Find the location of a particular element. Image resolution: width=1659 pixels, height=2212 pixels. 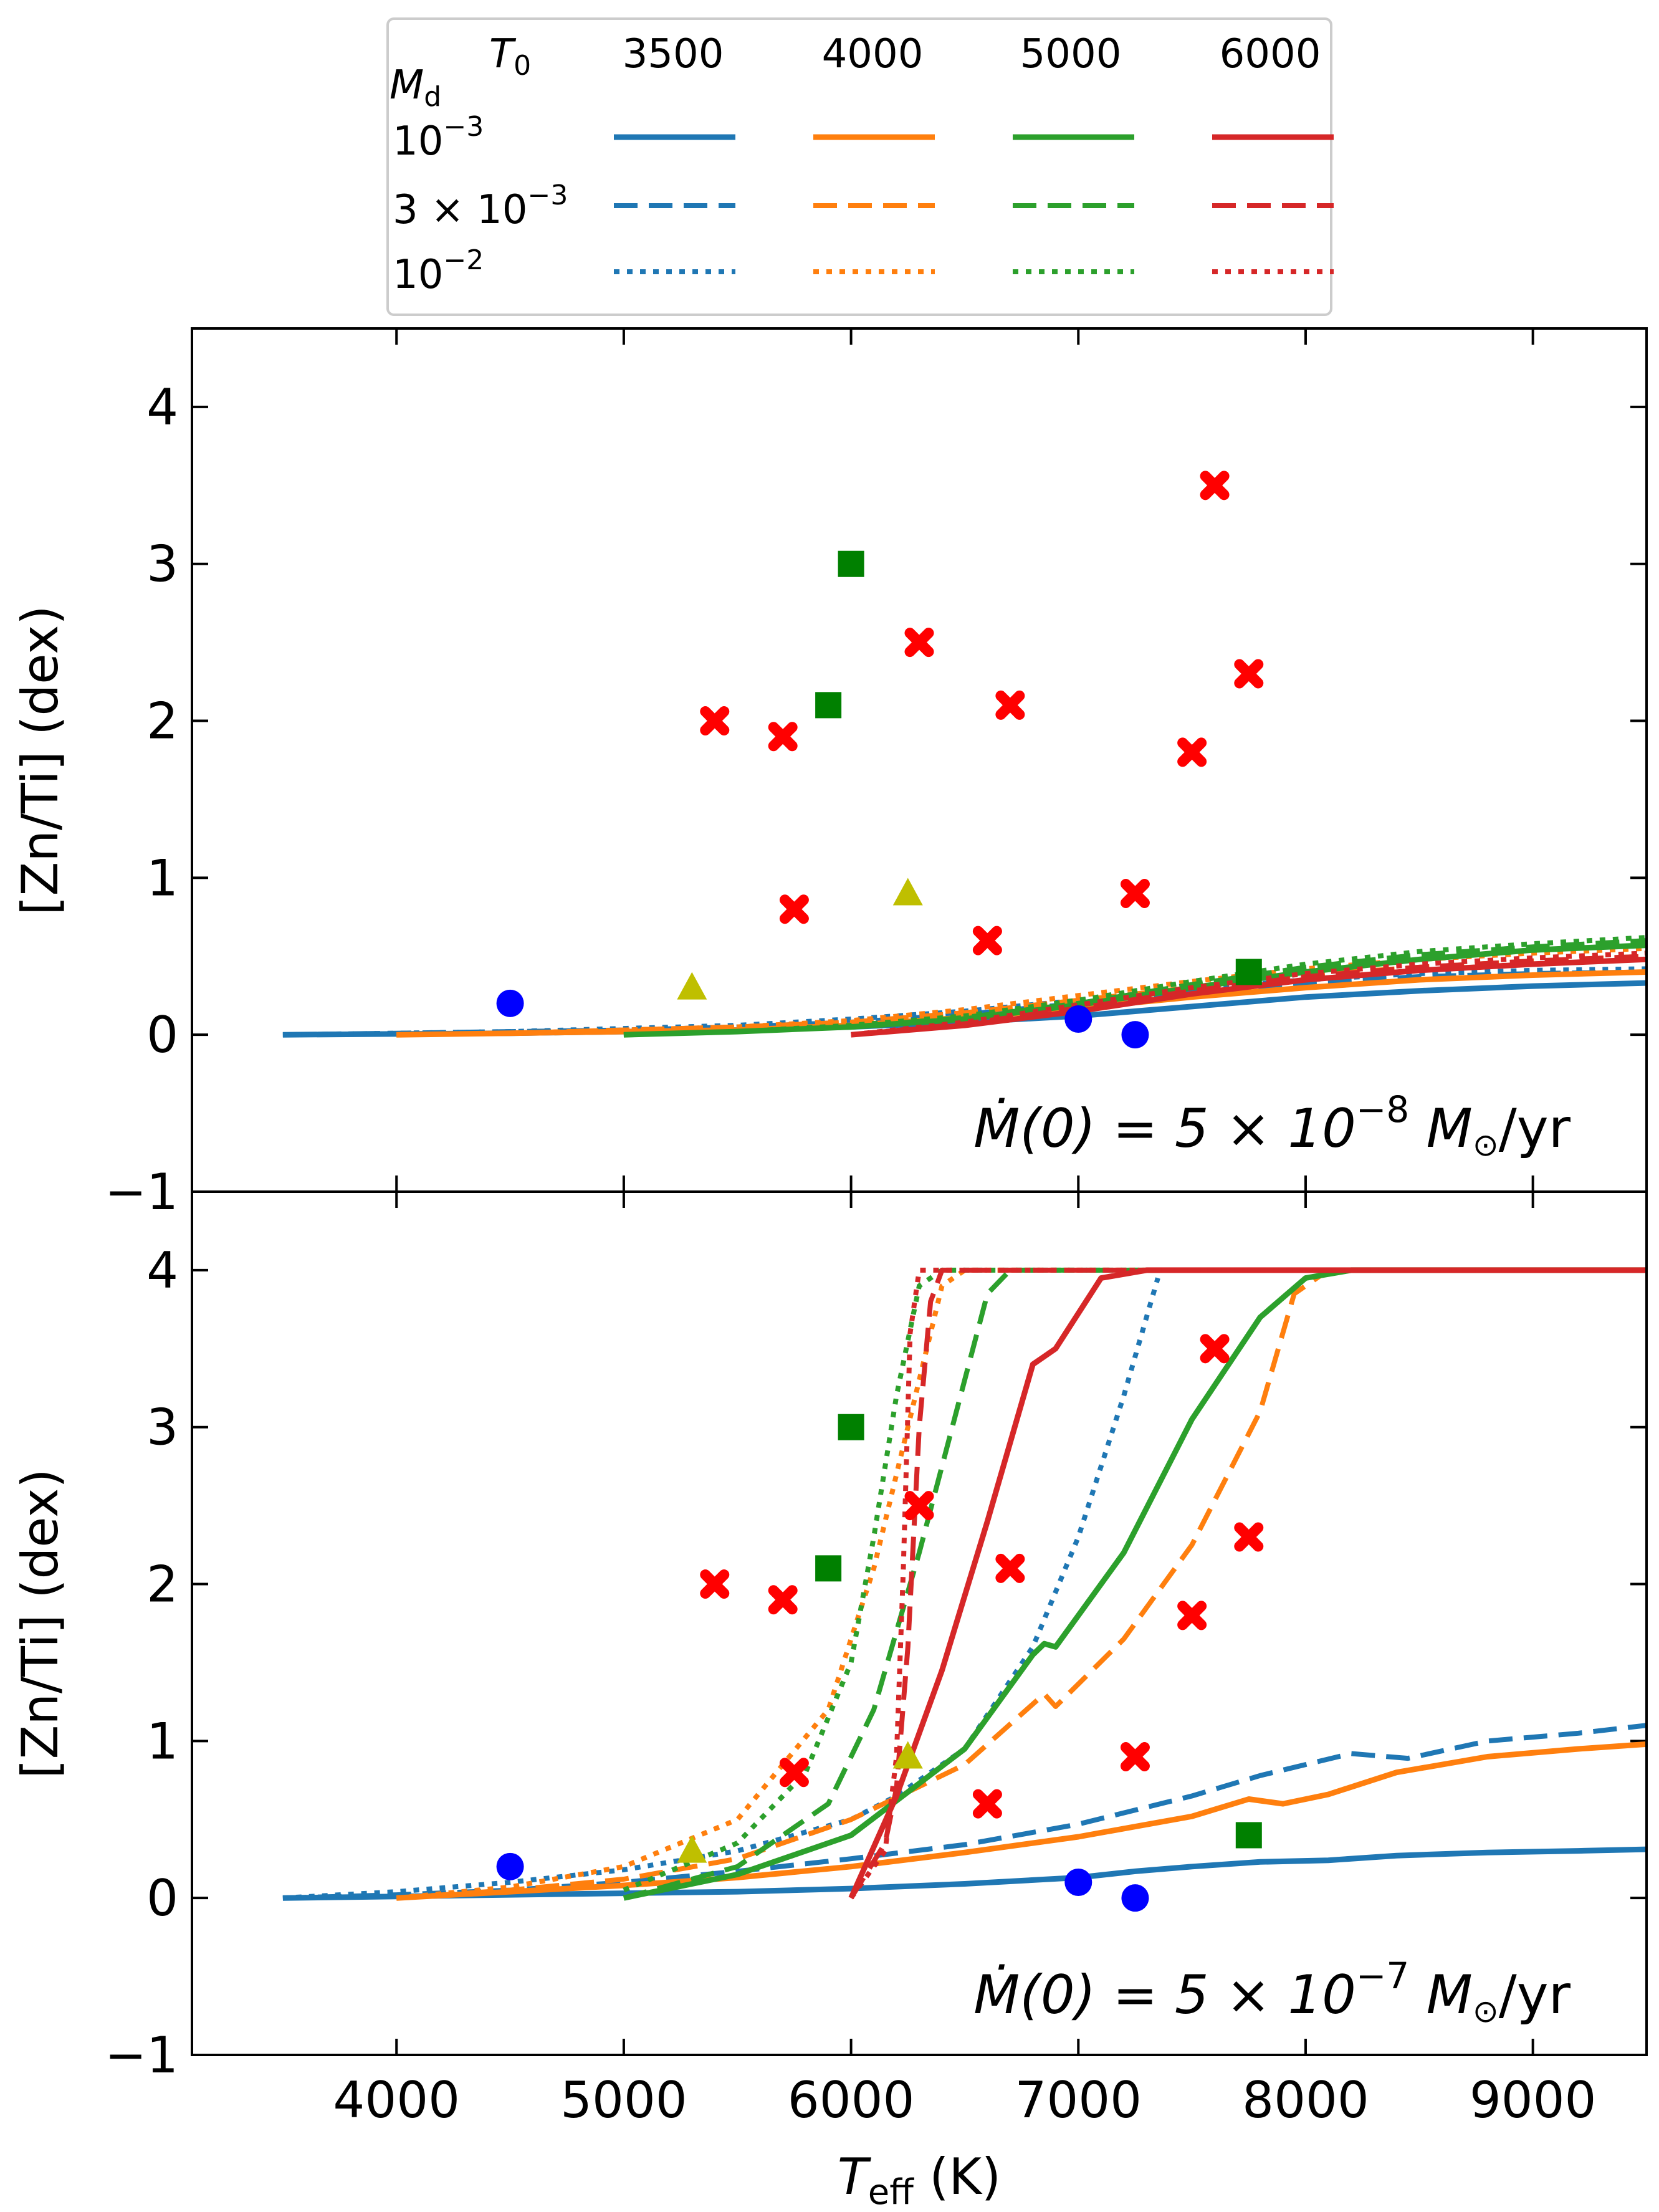

legend-temp-6000: 6000 is located at coordinates (1270, 54).